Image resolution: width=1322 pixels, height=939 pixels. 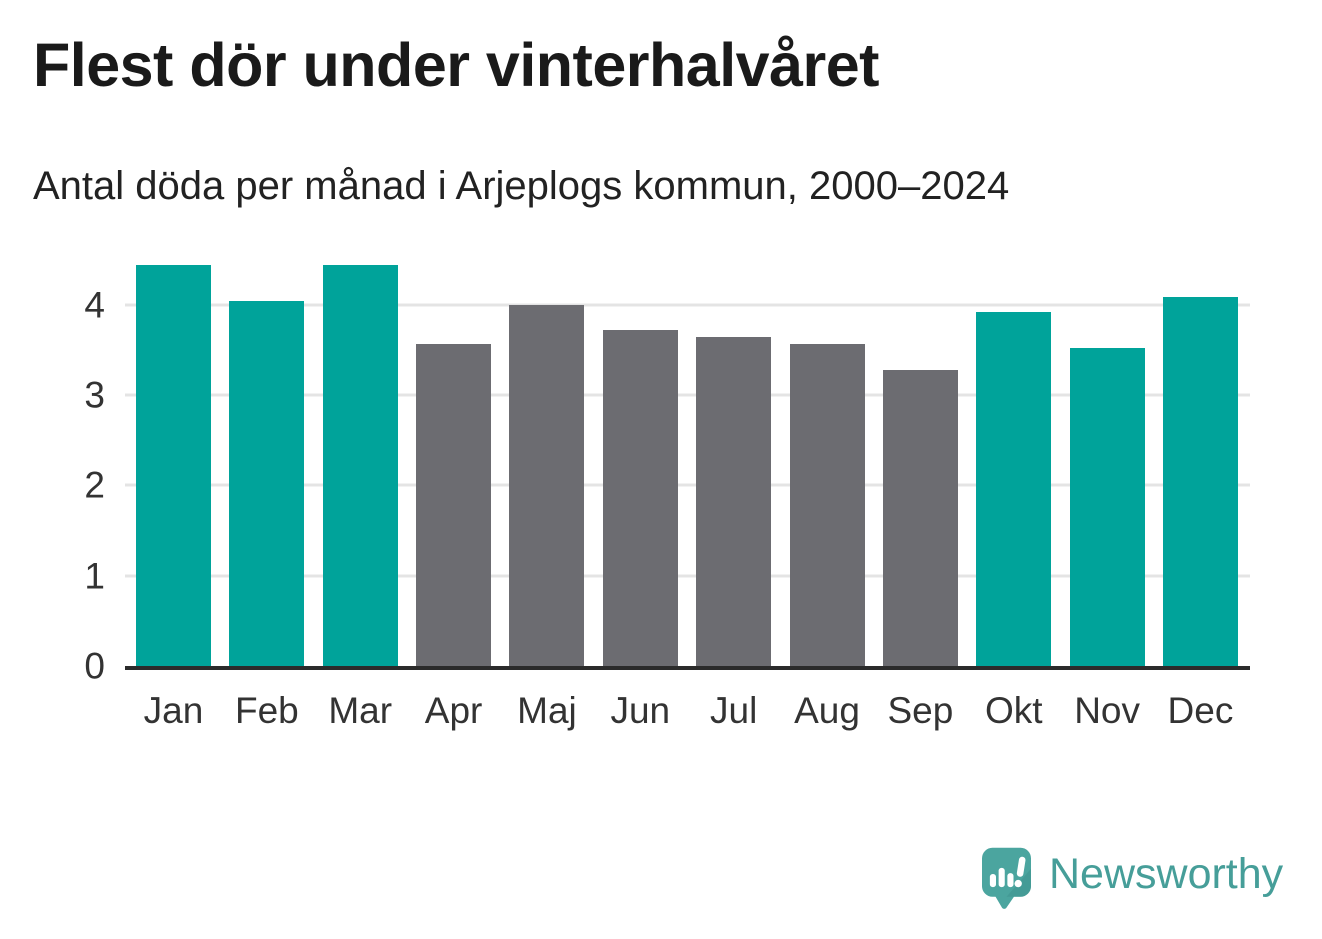 What do you see at coordinates (1166, 873) in the screenshot?
I see `newsworthy-wordmark: Newsworthy` at bounding box center [1166, 873].